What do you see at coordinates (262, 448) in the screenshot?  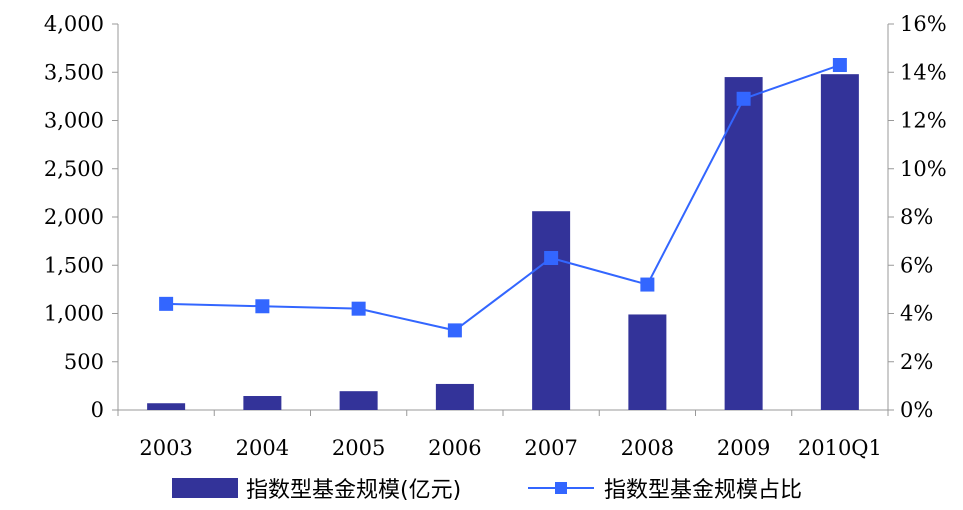 I see `x-tick-label: 2004` at bounding box center [262, 448].